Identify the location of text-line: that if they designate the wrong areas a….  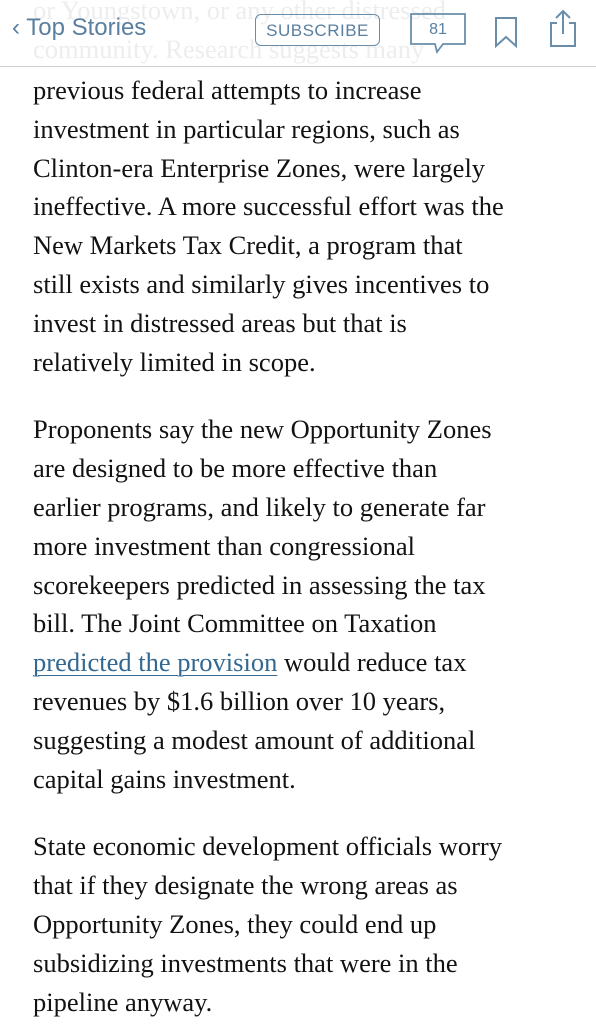
(245, 885).